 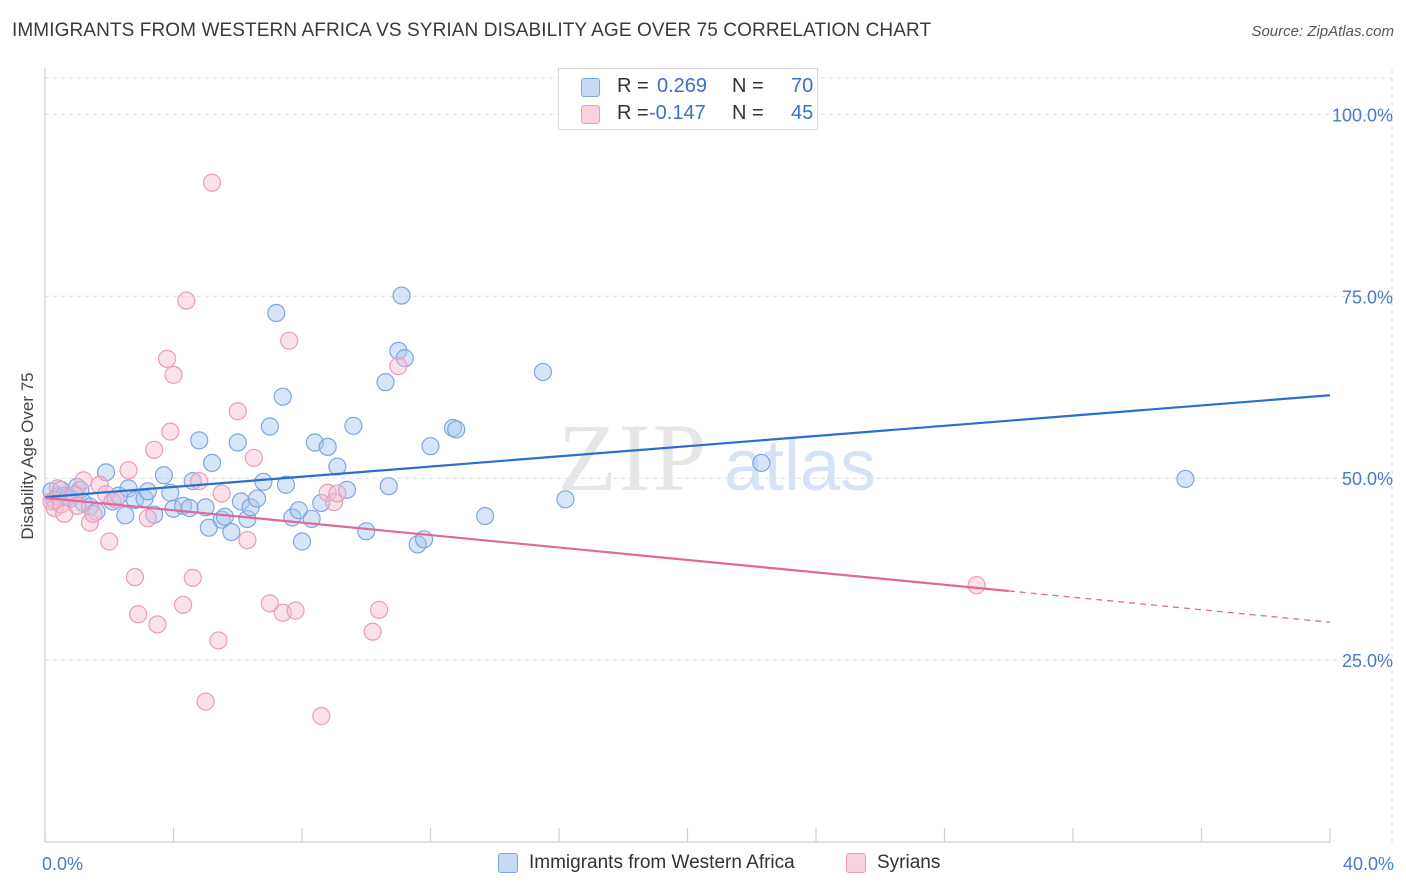 I want to click on trend-line-western-africa, so click(x=687, y=446).